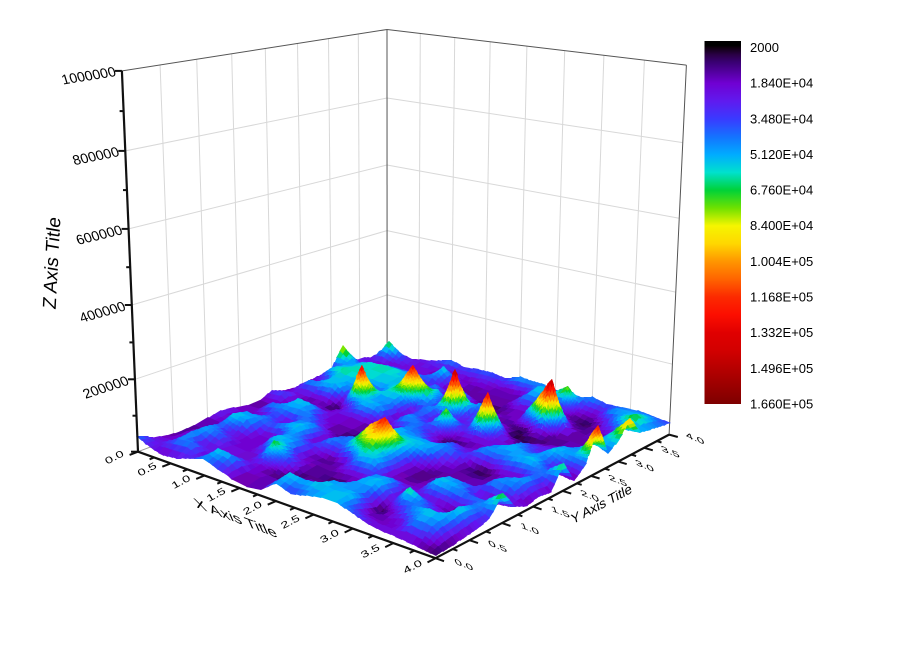 The height and width of the screenshot is (648, 900). What do you see at coordinates (781, 261) in the screenshot?
I see `svg-text: 1.004E+05` at bounding box center [781, 261].